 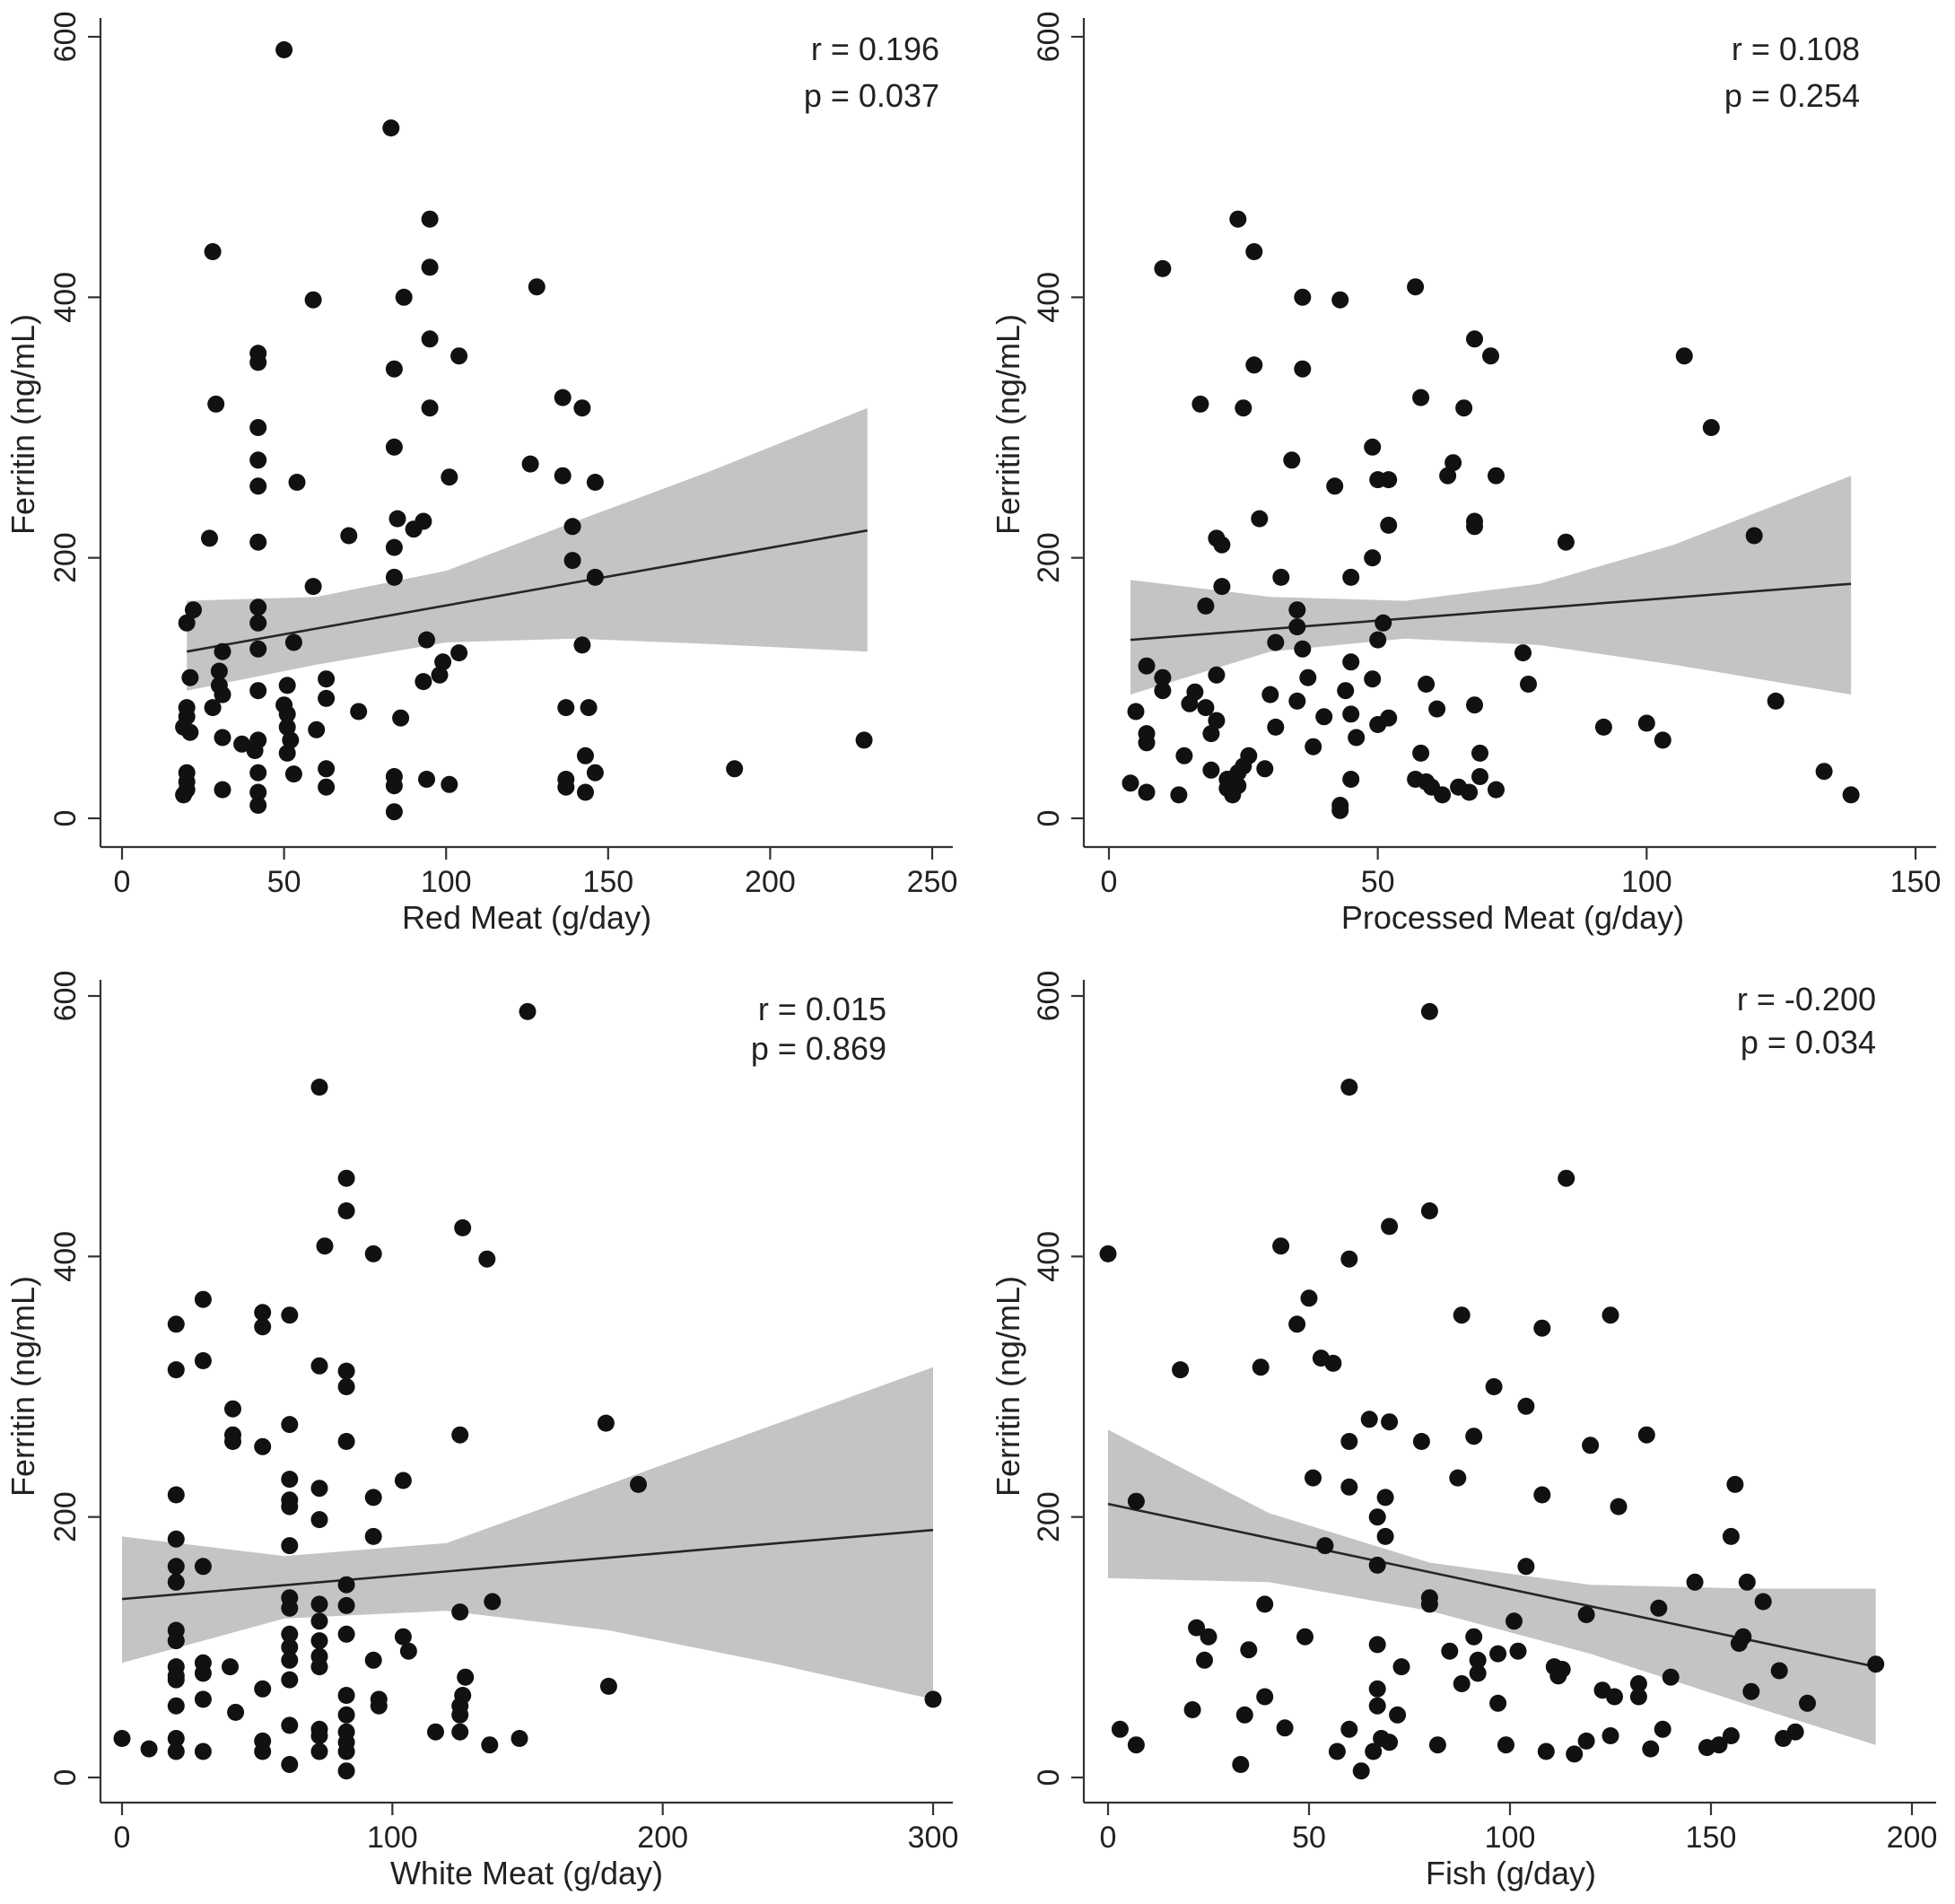 I want to click on x-tick-label: 100, so click(x=1510, y=1838).